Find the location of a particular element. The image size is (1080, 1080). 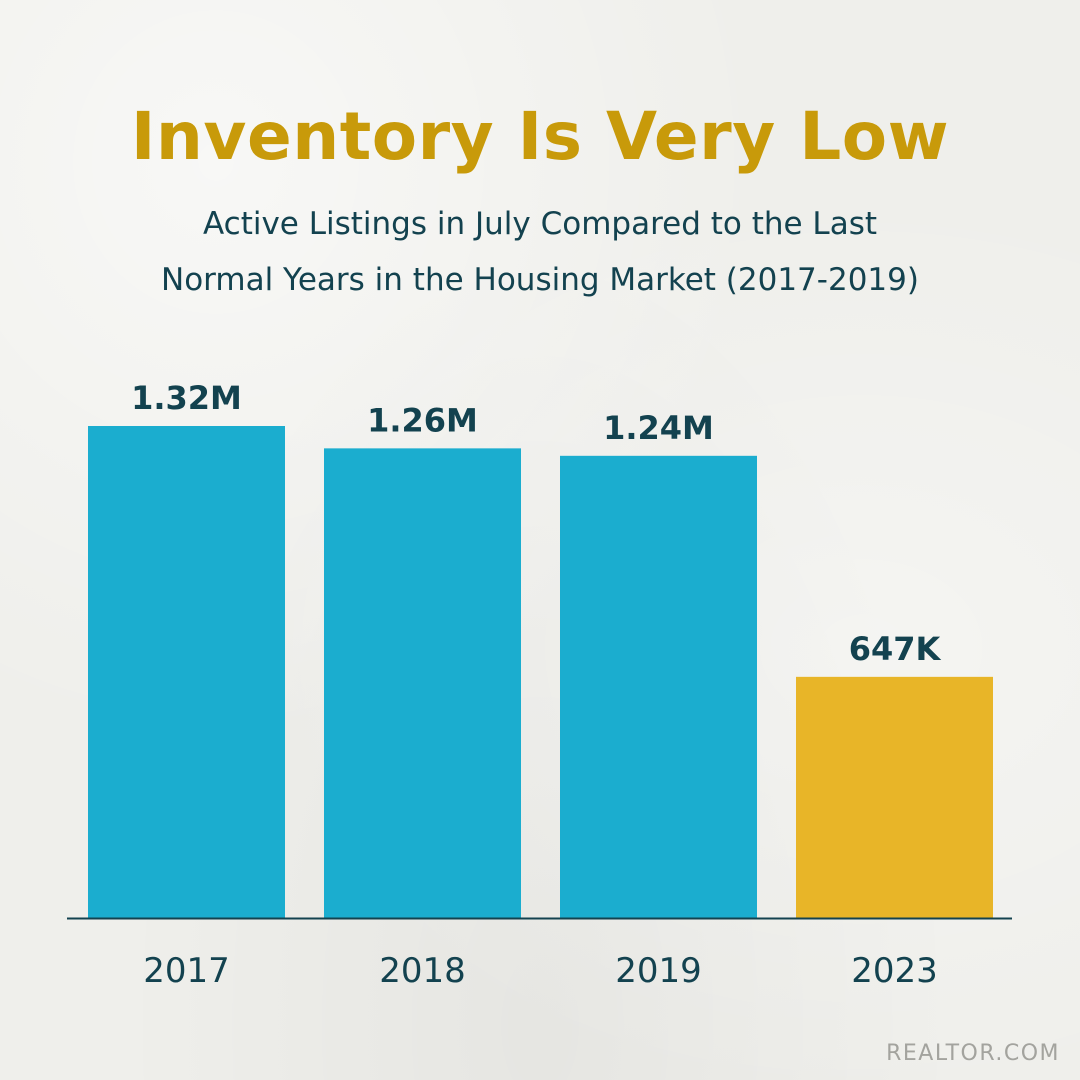

value-label-2017: 1.32M is located at coordinates (186, 398).